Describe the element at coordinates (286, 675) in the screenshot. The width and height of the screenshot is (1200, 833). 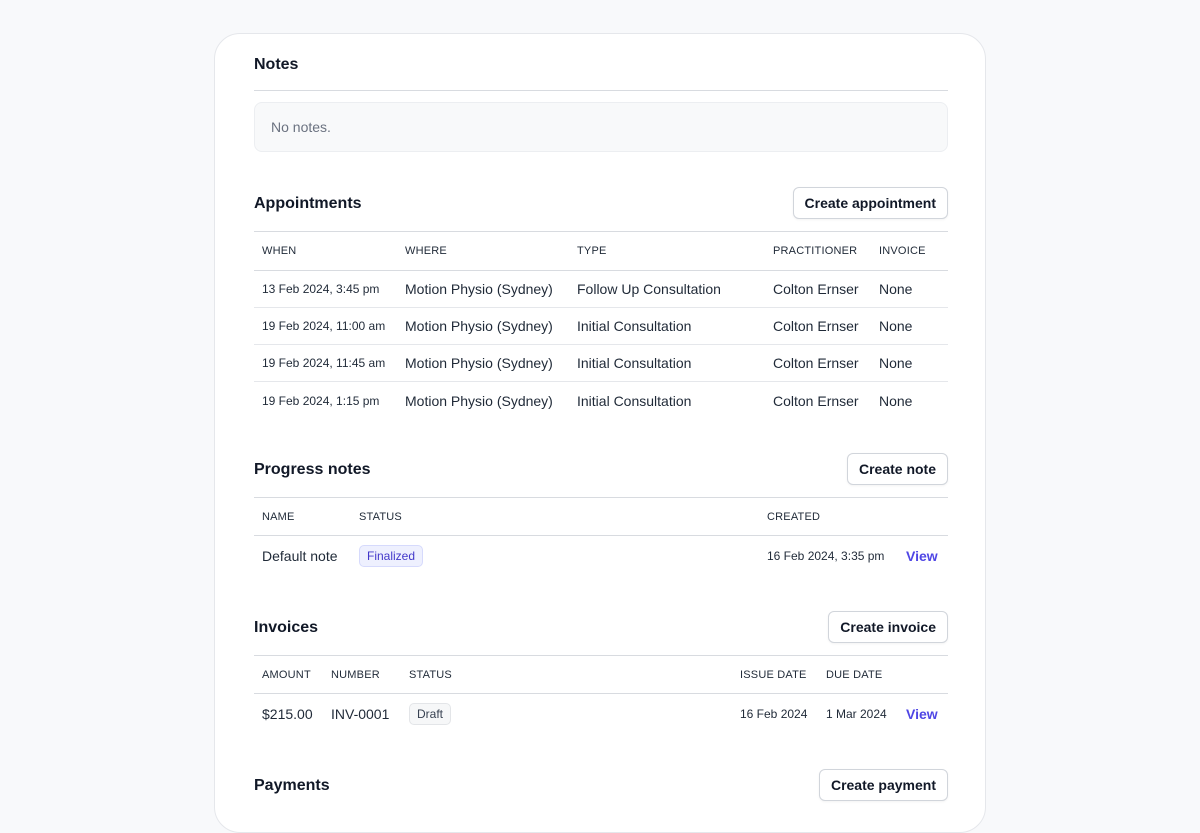
I see `col-amount: AMOUNT` at that location.